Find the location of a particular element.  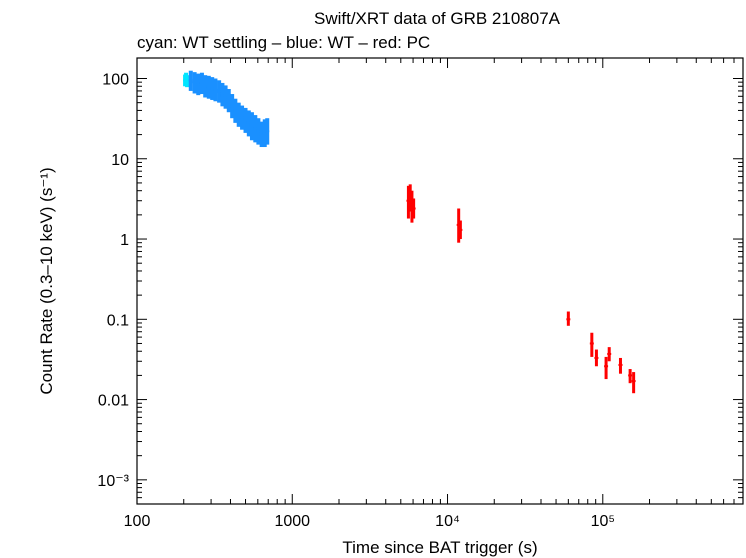

series-wt-settling is located at coordinates (186, 80).